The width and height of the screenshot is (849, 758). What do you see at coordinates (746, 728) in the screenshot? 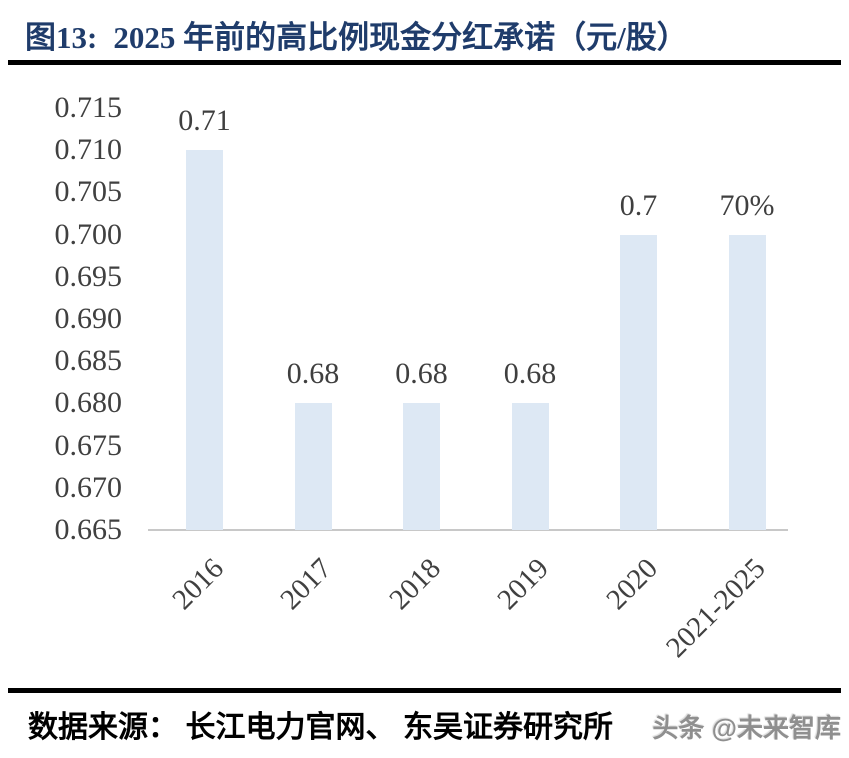
I see `watermark-text: 头条 @未来智库` at bounding box center [746, 728].